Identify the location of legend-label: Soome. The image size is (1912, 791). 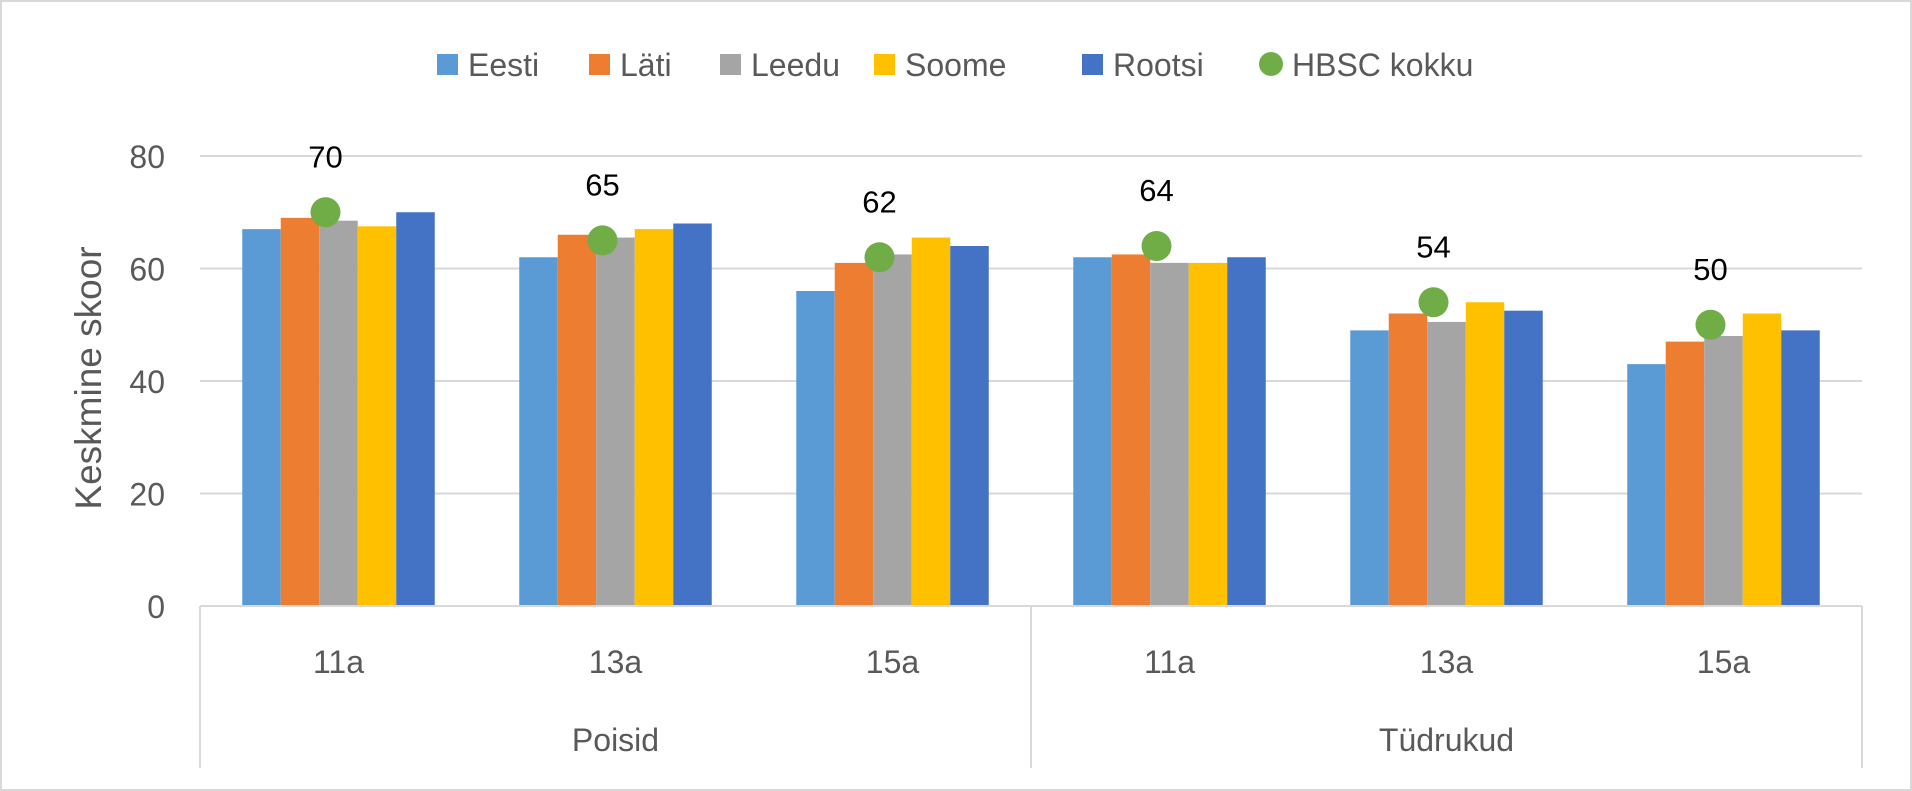
(955, 65).